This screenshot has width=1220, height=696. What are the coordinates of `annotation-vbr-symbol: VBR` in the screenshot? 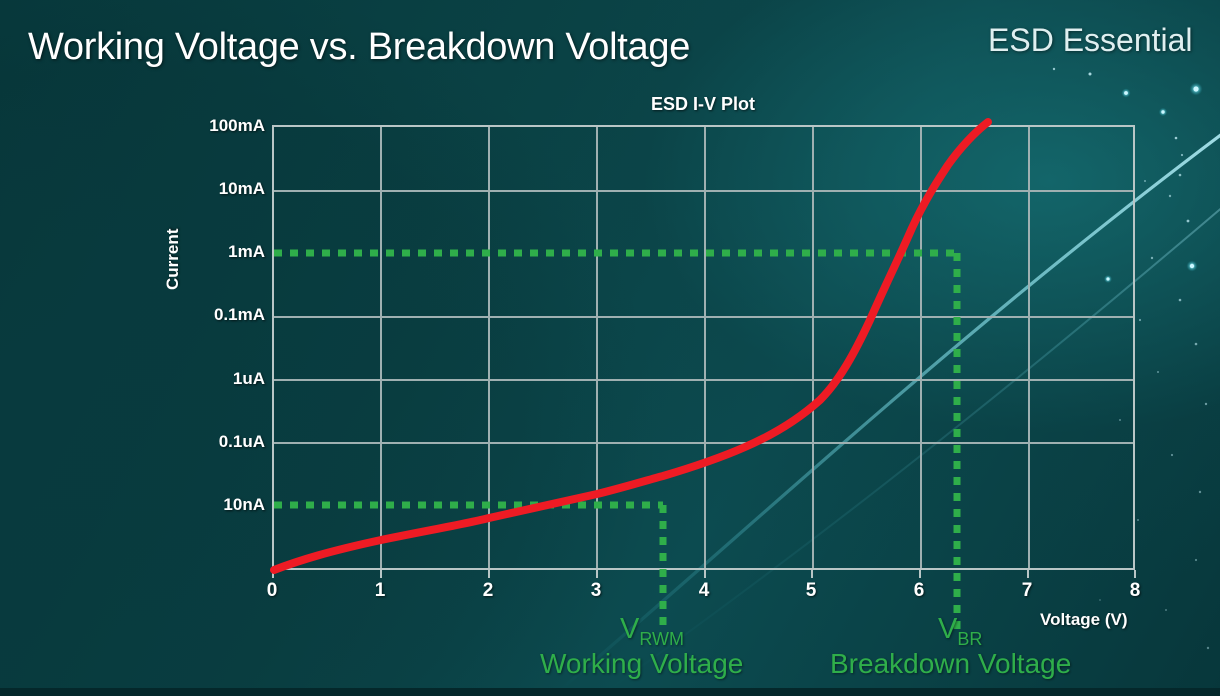 It's located at (960, 631).